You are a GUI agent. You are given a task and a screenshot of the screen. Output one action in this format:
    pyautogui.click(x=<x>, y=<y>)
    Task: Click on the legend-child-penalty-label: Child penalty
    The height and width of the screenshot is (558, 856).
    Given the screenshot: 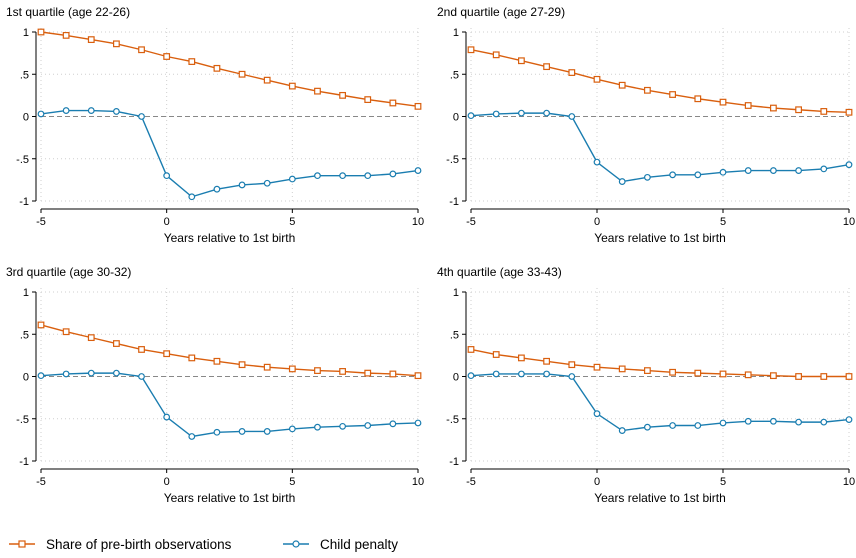 What is the action you would take?
    pyautogui.click(x=359, y=544)
    